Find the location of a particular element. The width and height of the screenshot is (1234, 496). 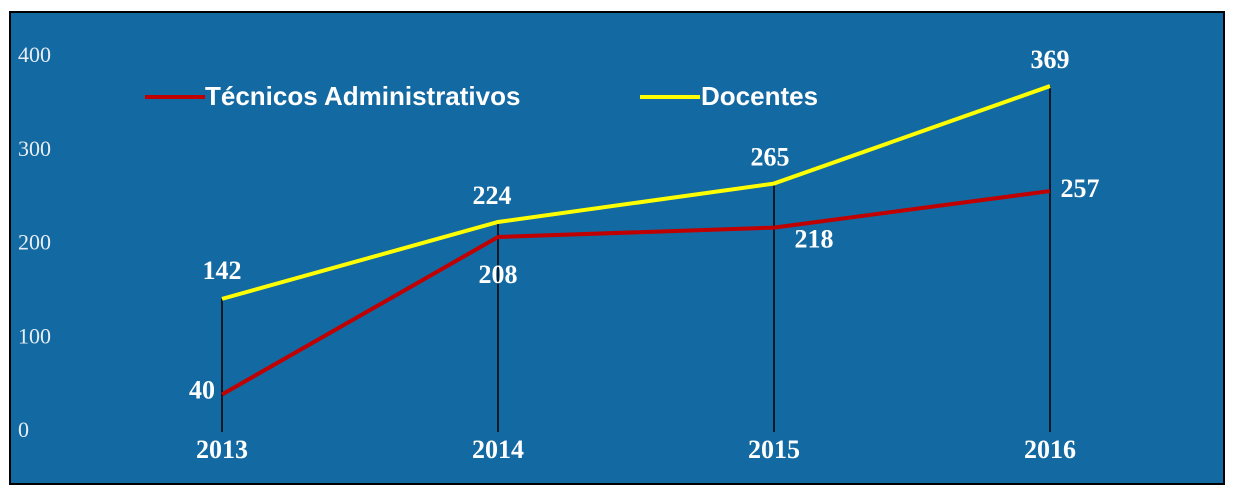

legend: Técnicos Administrativos Docentes is located at coordinates (481, 96).